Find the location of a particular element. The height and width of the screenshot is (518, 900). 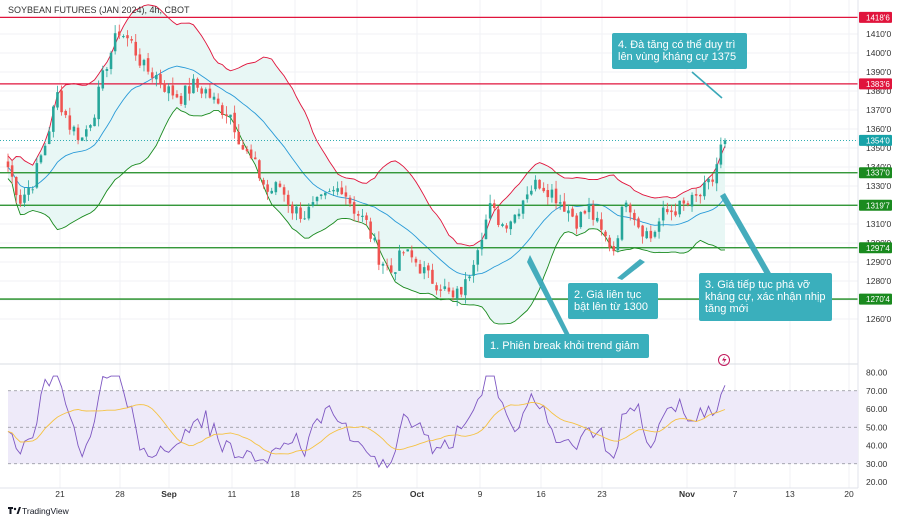

tradingview-logo: TradingView is located at coordinates (39, 511).